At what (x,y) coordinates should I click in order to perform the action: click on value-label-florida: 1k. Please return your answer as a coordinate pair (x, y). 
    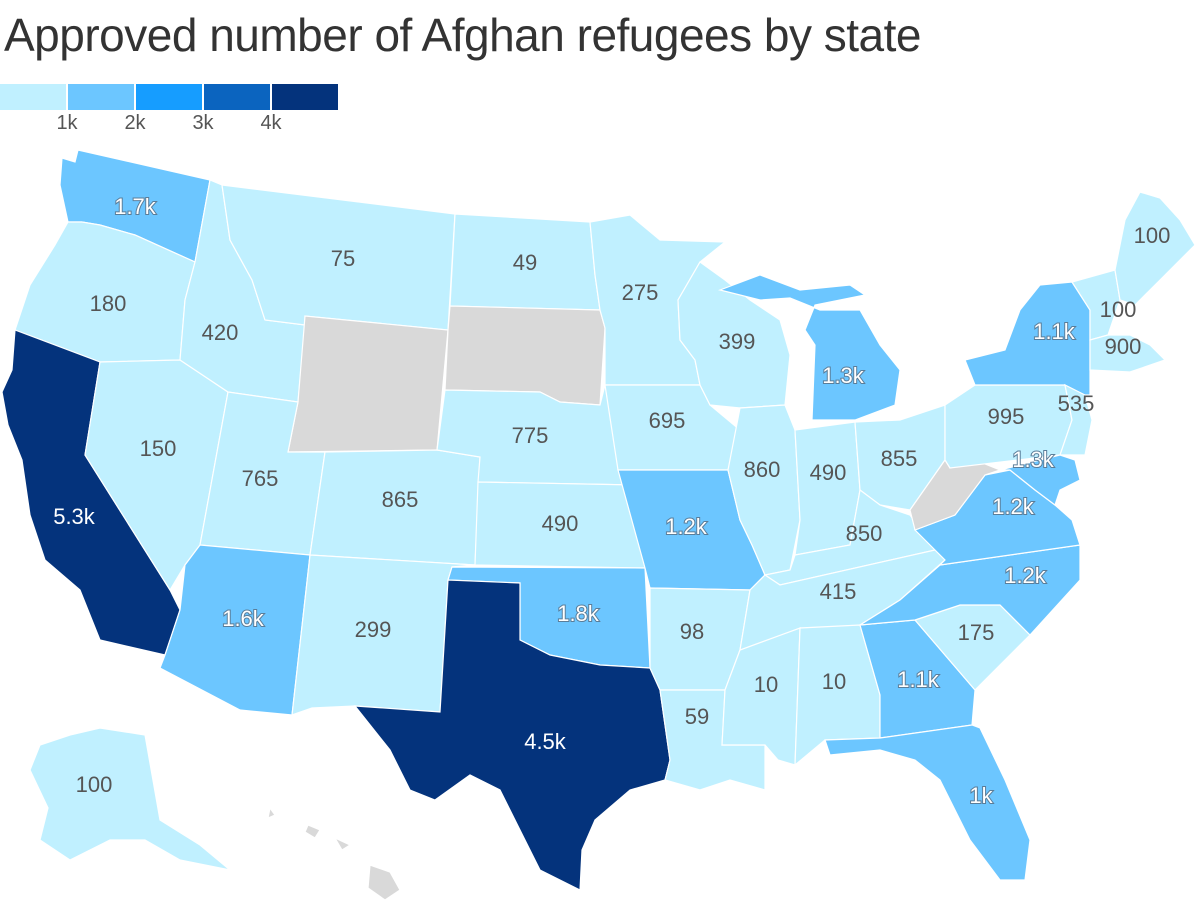
    Looking at the image, I should click on (981, 795).